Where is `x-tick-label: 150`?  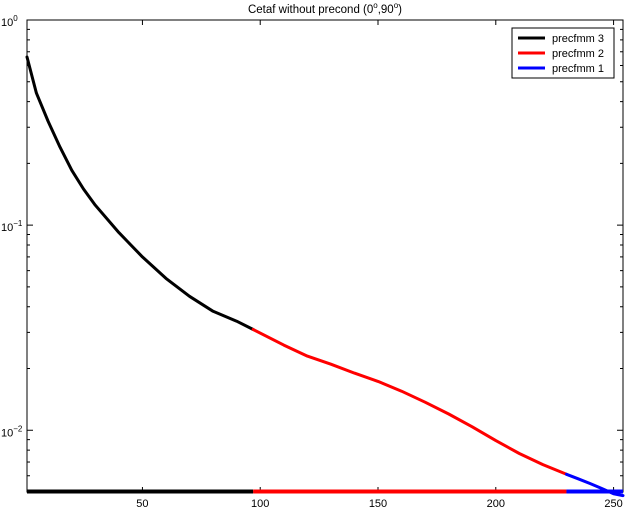 x-tick-label: 150 is located at coordinates (378, 504).